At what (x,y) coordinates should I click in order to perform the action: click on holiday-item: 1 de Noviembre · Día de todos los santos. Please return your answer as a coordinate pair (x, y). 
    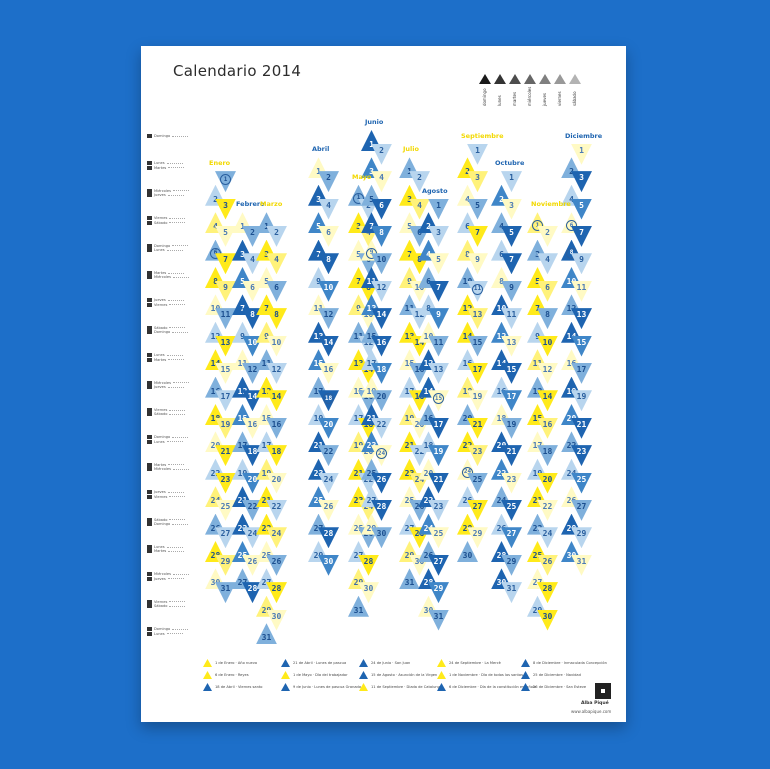
    Looking at the image, I should click on (480, 675).